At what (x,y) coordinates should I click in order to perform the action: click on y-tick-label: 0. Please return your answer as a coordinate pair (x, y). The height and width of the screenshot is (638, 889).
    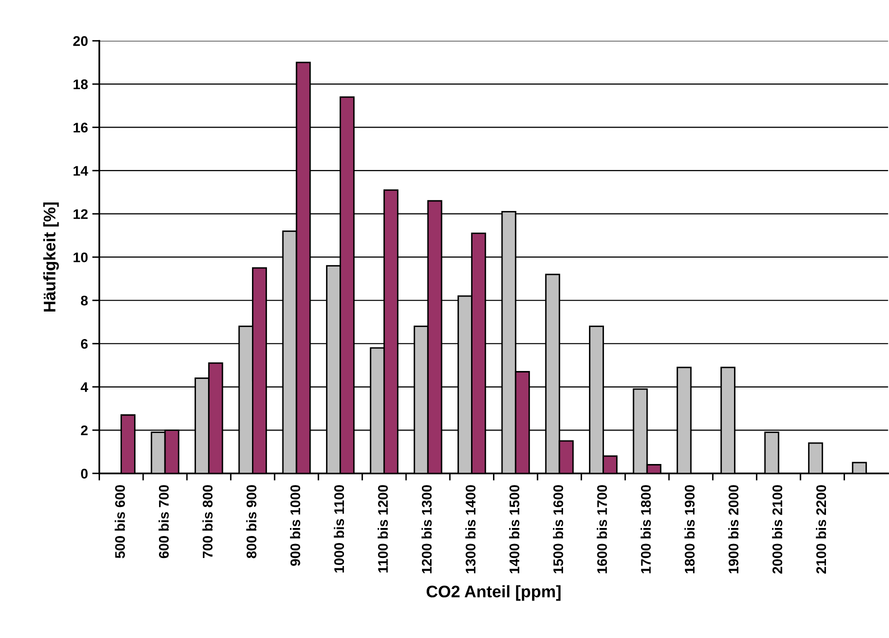
    Looking at the image, I should click on (84, 473).